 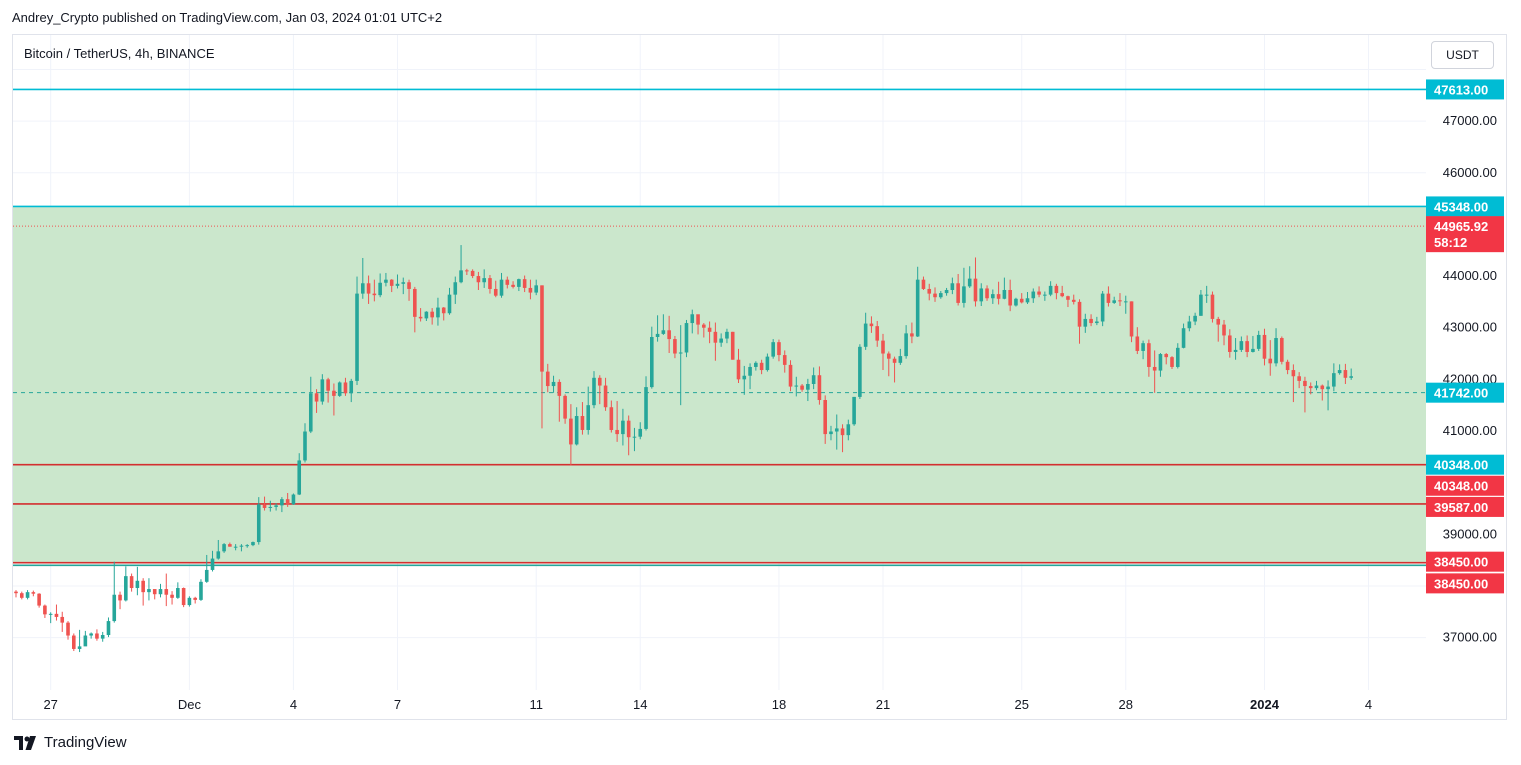 What do you see at coordinates (1461, 465) in the screenshot?
I see `price-label-text: 40348.00` at bounding box center [1461, 465].